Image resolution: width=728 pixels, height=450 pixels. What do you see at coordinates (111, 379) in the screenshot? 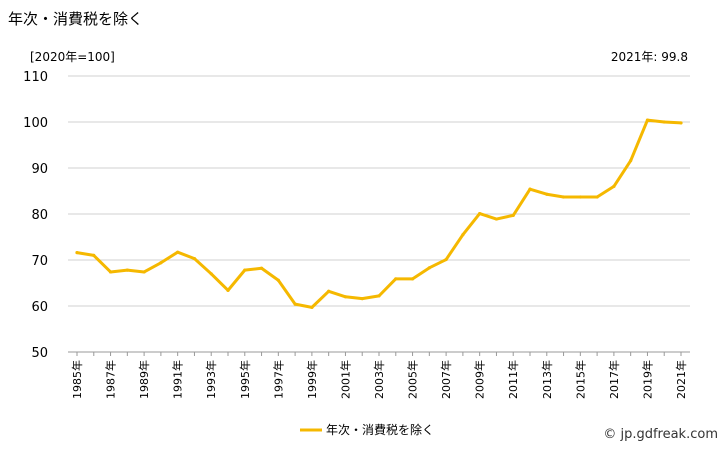
I see `x-tick-label: 1987年` at bounding box center [111, 379].